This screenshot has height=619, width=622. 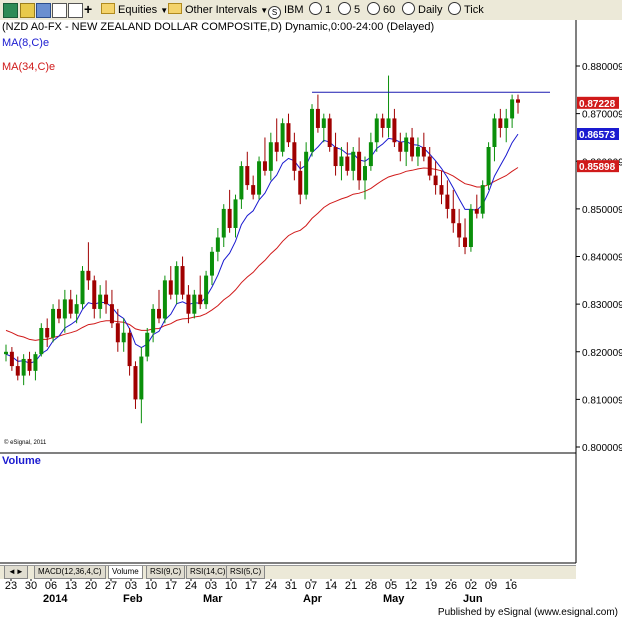 I want to click on x-tick-label: 20, so click(x=91, y=586).